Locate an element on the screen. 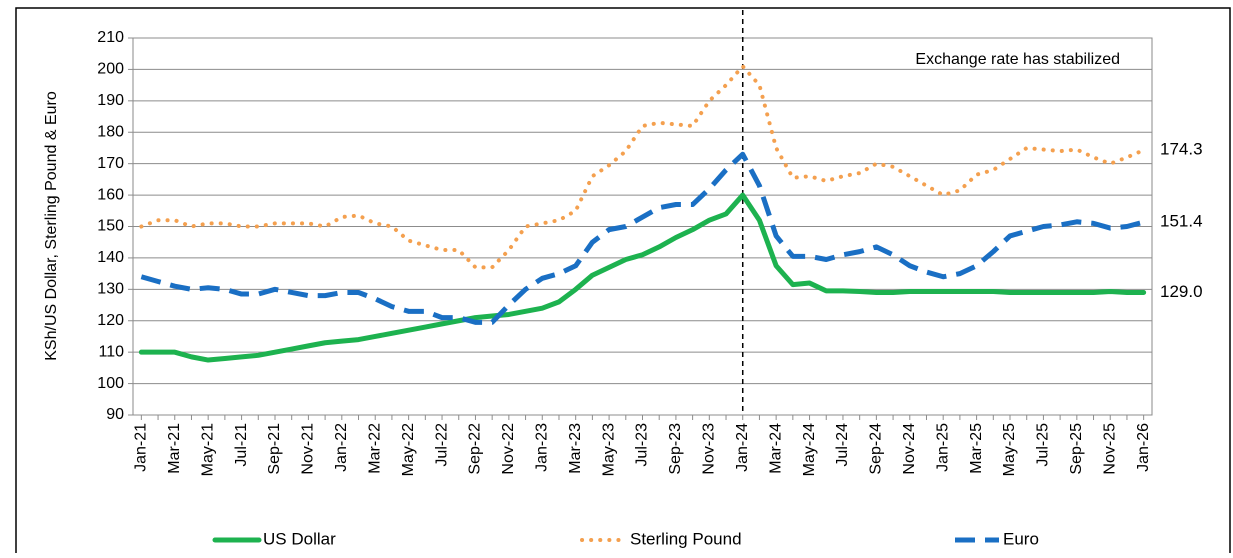 The width and height of the screenshot is (1233, 558). y-tick-label: 180 is located at coordinates (110, 131).